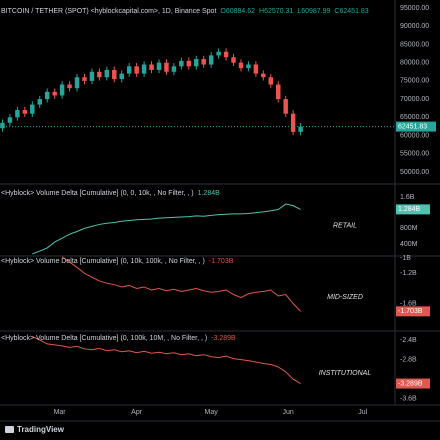 The image size is (440, 440). I want to click on y-tick-label: -3.6B, so click(408, 399).